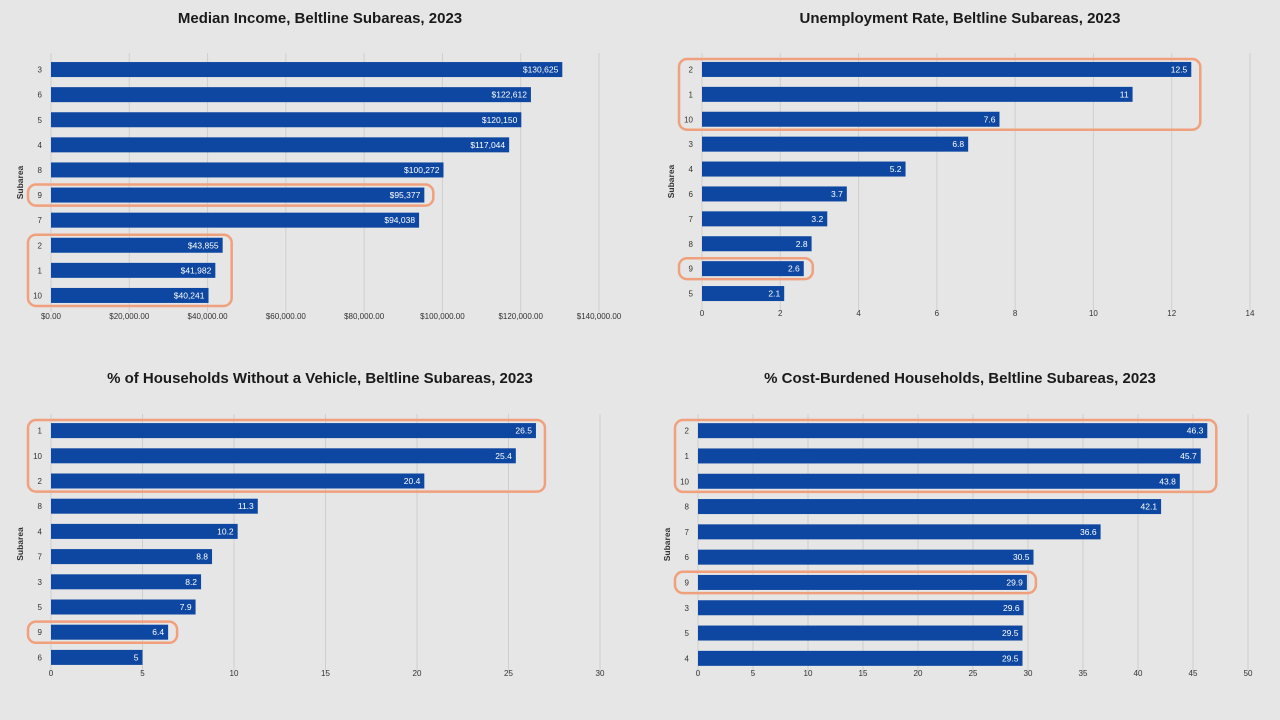 This screenshot has height=720, width=1280. I want to click on data-label: 42.1, so click(1149, 507).